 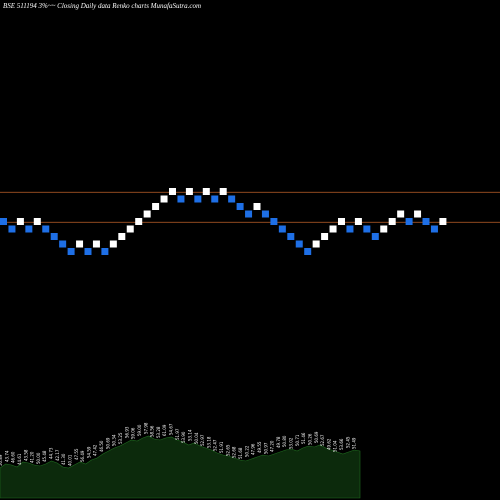 I want to click on volume-label-48: 50.71, so click(x=297, y=440).